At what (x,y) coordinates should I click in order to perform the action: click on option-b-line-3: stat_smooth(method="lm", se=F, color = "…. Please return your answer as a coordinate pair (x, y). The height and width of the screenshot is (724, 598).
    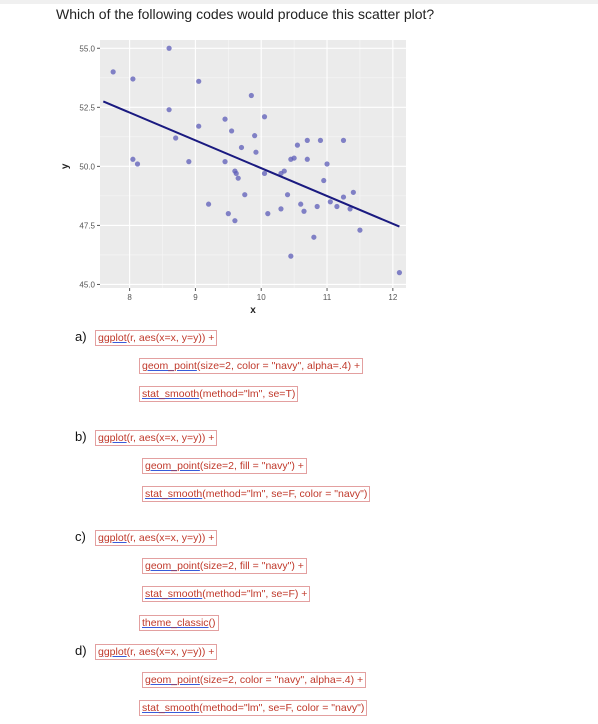
    Looking at the image, I should click on (256, 494).